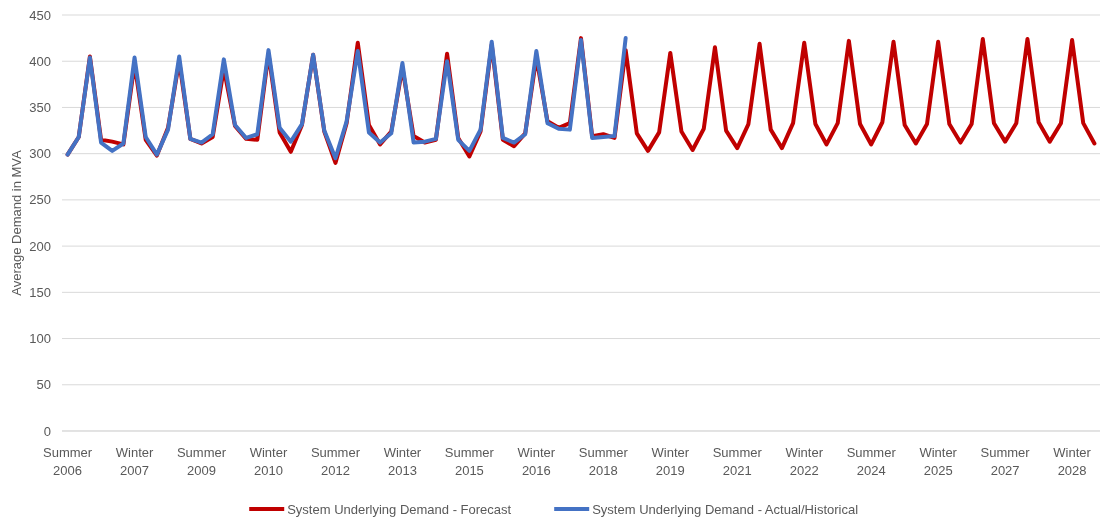 The image size is (1108, 519). What do you see at coordinates (1072, 461) in the screenshot?
I see `x-tick-label: Winter 2028` at bounding box center [1072, 461].